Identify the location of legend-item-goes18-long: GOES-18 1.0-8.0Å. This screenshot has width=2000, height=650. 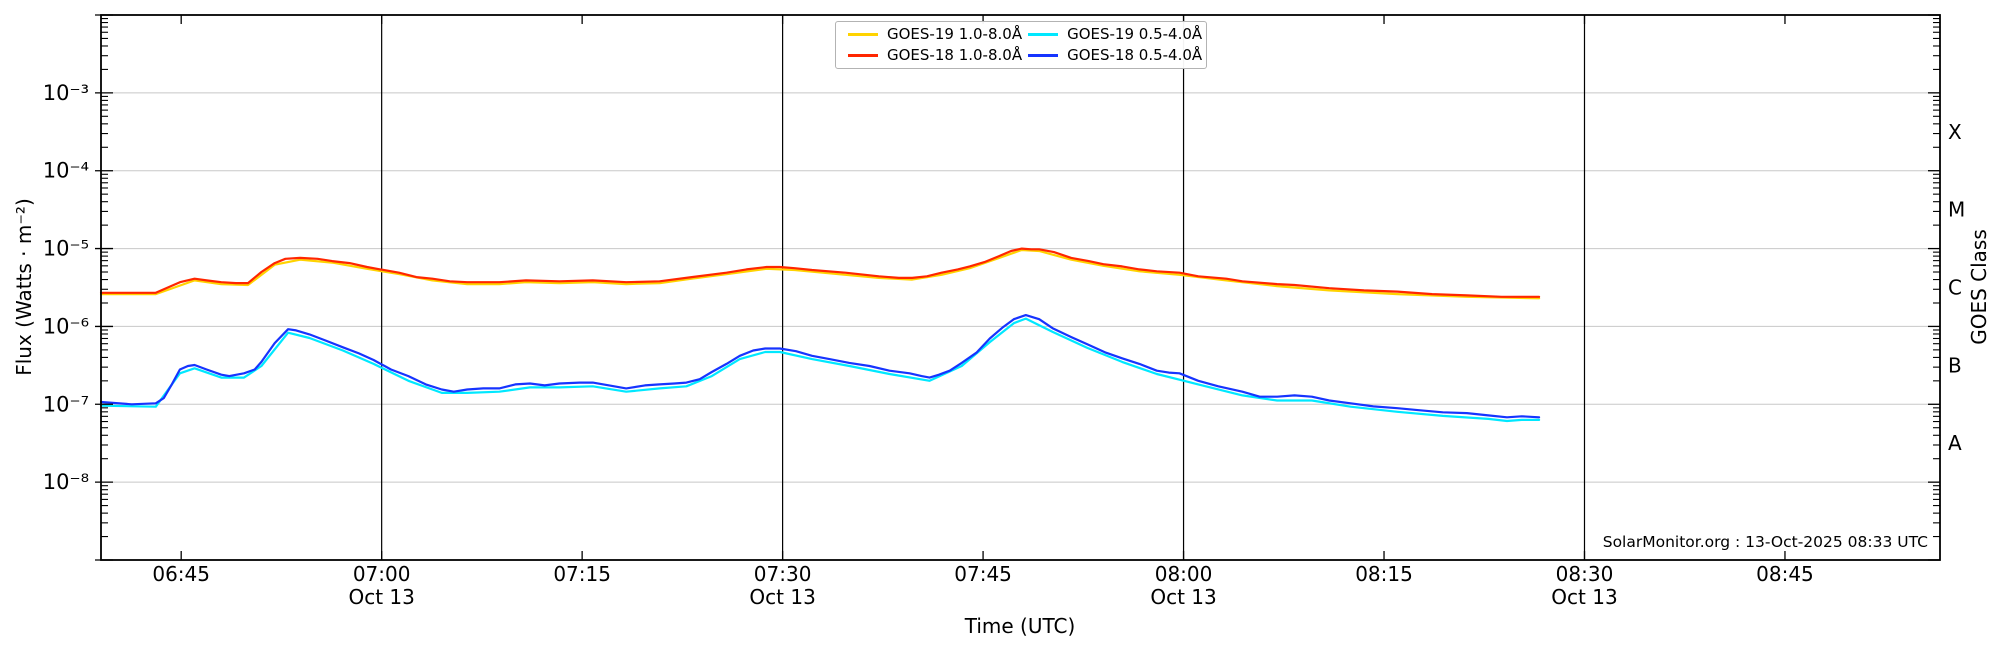
(932, 55).